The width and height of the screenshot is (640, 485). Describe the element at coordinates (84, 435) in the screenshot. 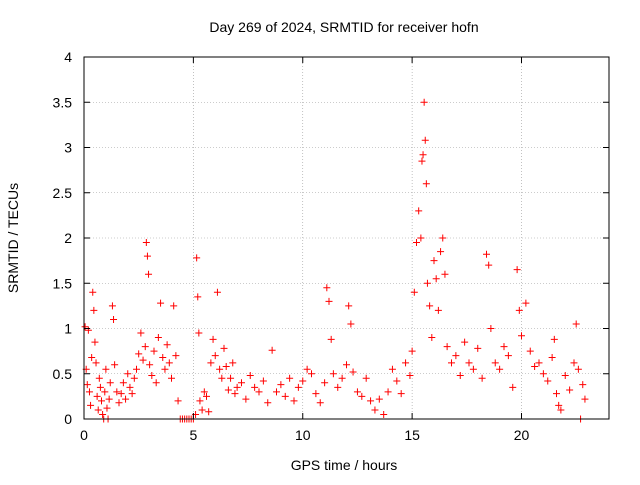

I see `x-tick-label: 0` at that location.